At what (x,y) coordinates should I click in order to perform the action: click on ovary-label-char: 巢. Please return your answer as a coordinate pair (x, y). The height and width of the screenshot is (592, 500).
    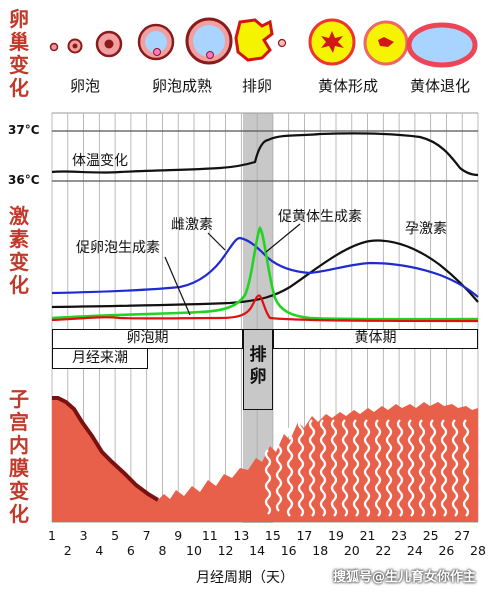
    Looking at the image, I should click on (19, 42).